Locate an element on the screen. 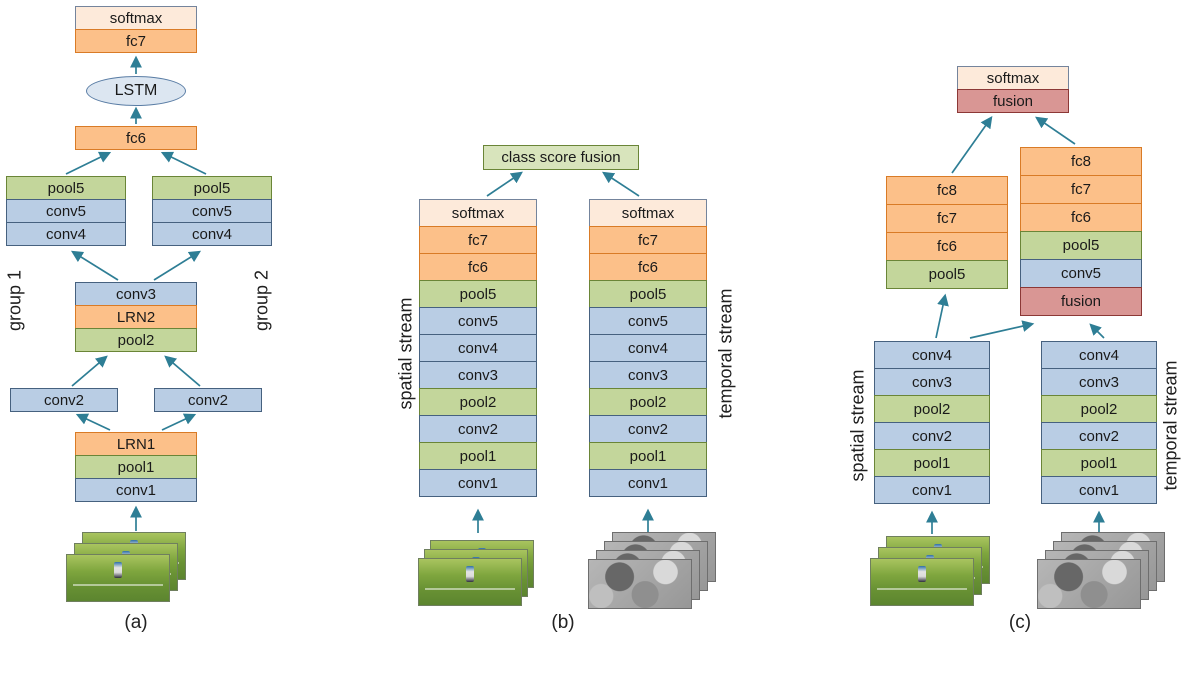 The height and width of the screenshot is (675, 1197). left-head-stack-c: fc8 fc7 fc6 pool5 is located at coordinates (947, 232).